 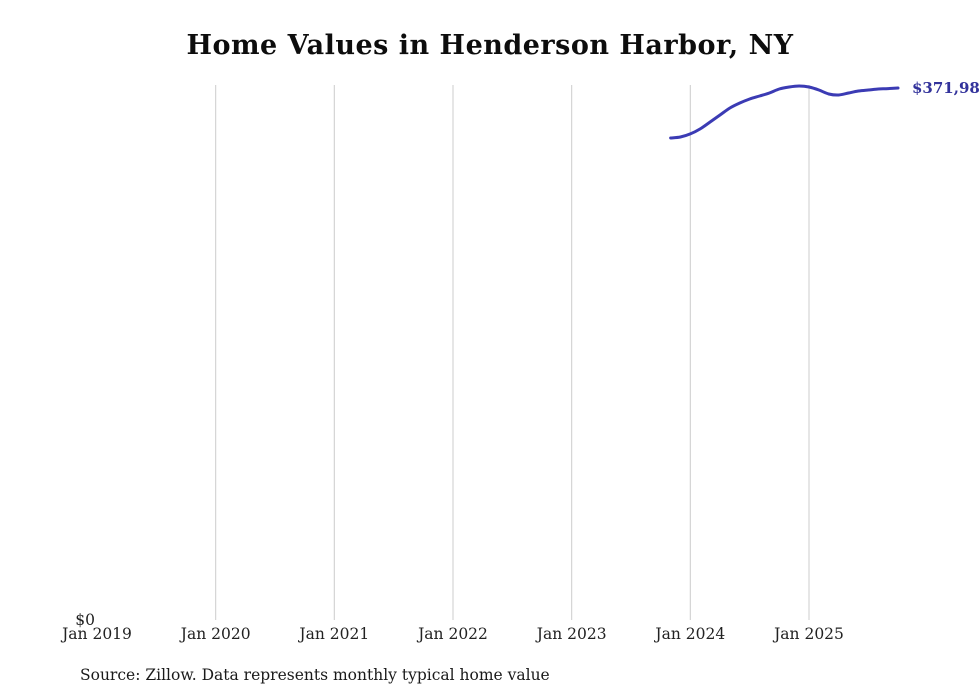 What do you see at coordinates (85, 620) in the screenshot?
I see `y-axis-zero-label: $0` at bounding box center [85, 620].